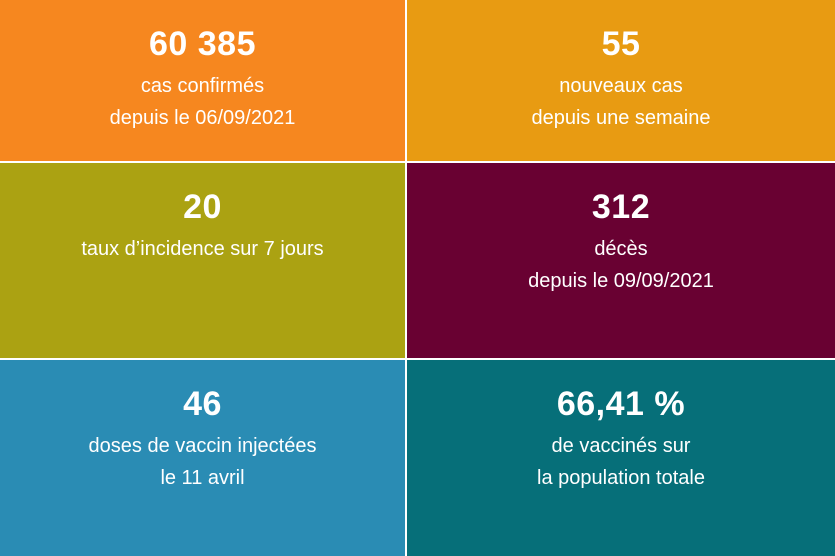  What do you see at coordinates (202, 249) in the screenshot?
I see `stat-label: taux d’incidence sur 7 jours` at bounding box center [202, 249].